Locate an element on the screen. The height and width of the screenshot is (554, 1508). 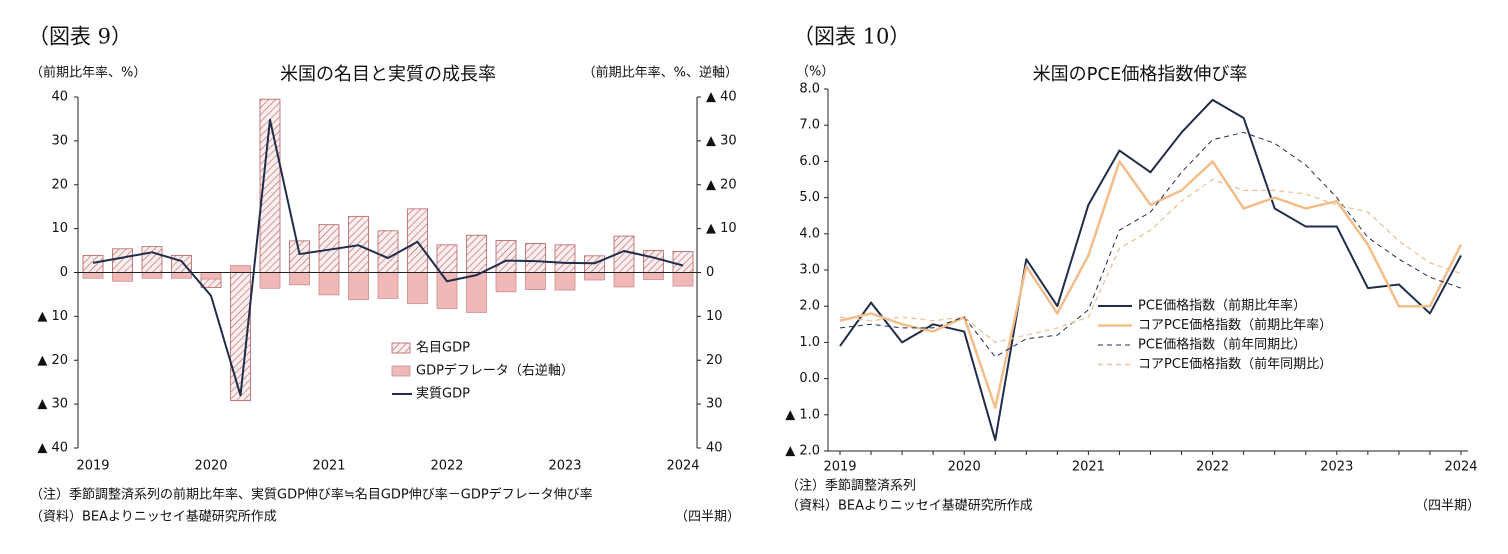
chart-title: 米国のPCE価格指数伸び率 is located at coordinates (1140, 74).